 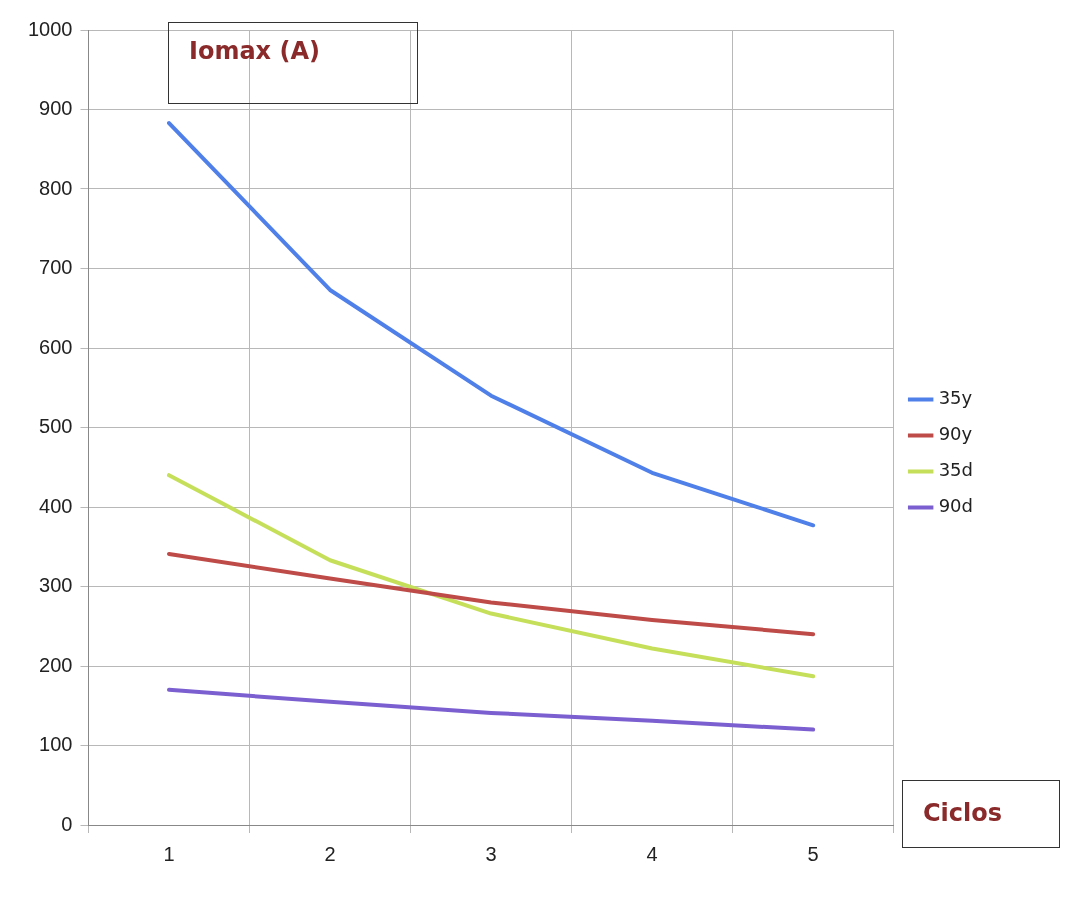 I want to click on y-tick-label: 500, so click(x=56, y=426).